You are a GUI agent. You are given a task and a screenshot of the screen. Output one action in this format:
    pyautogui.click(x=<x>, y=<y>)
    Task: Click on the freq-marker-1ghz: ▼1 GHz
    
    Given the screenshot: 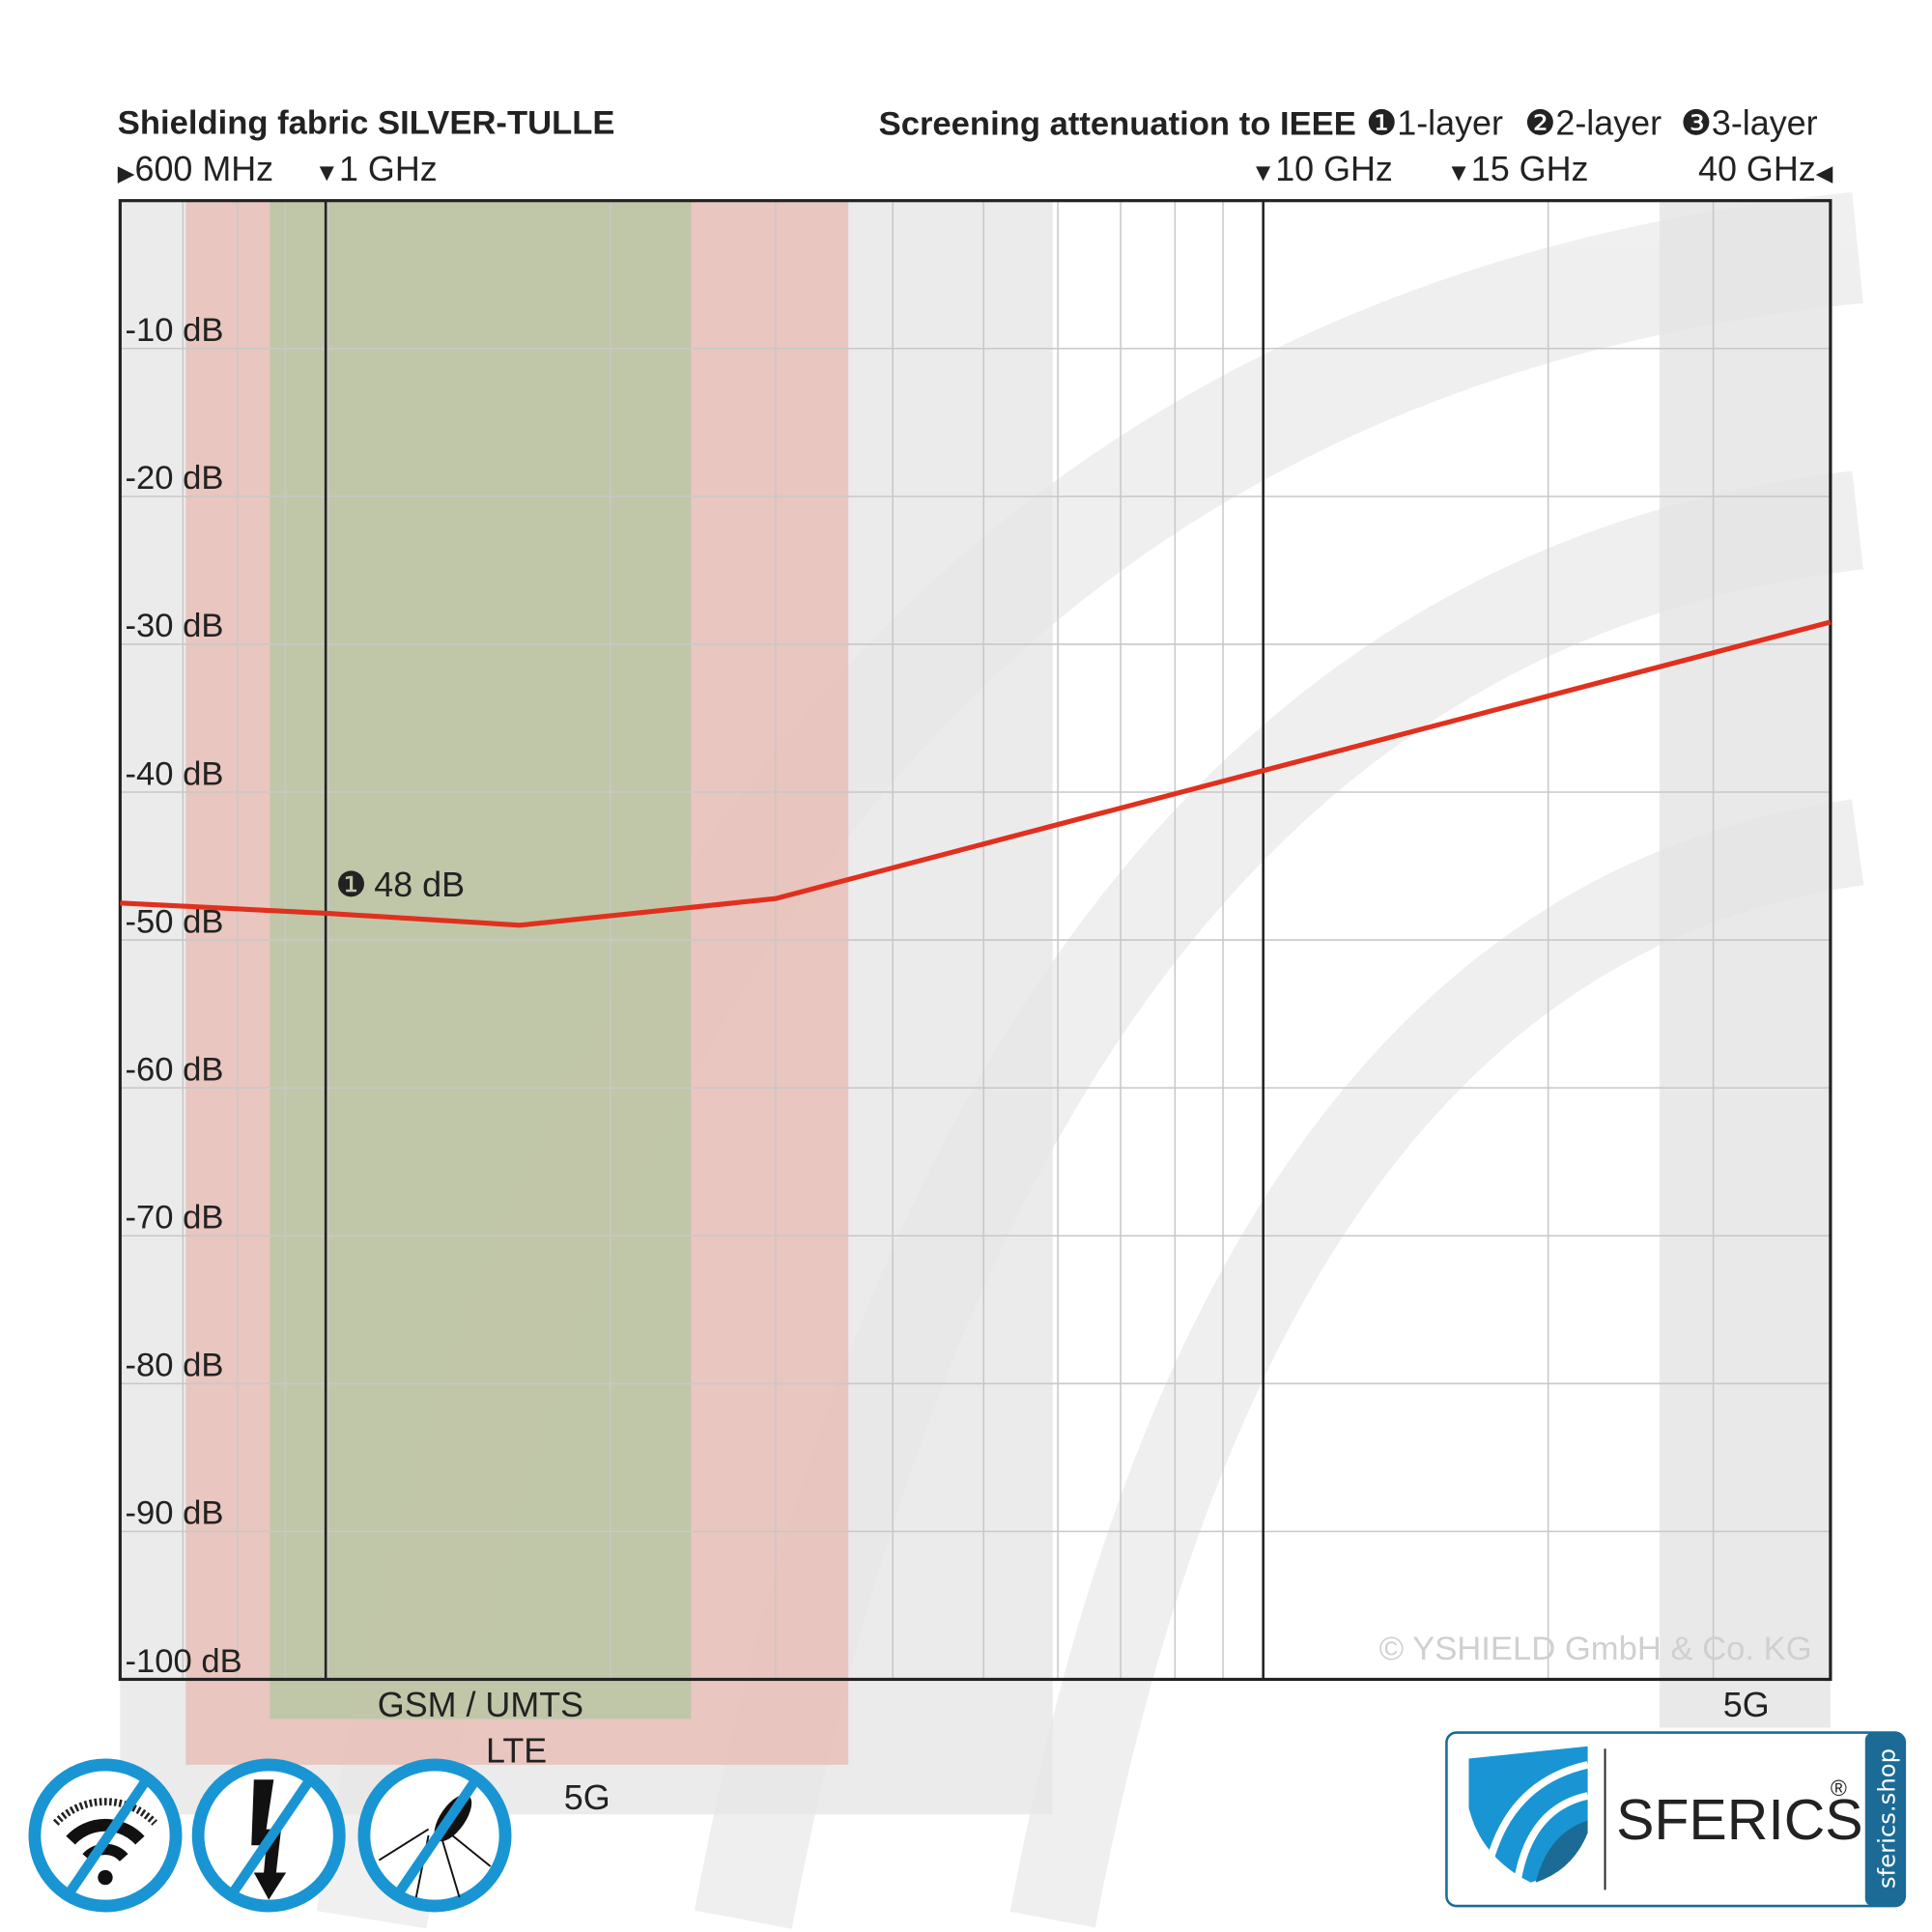 What is the action you would take?
    pyautogui.click(x=376, y=169)
    